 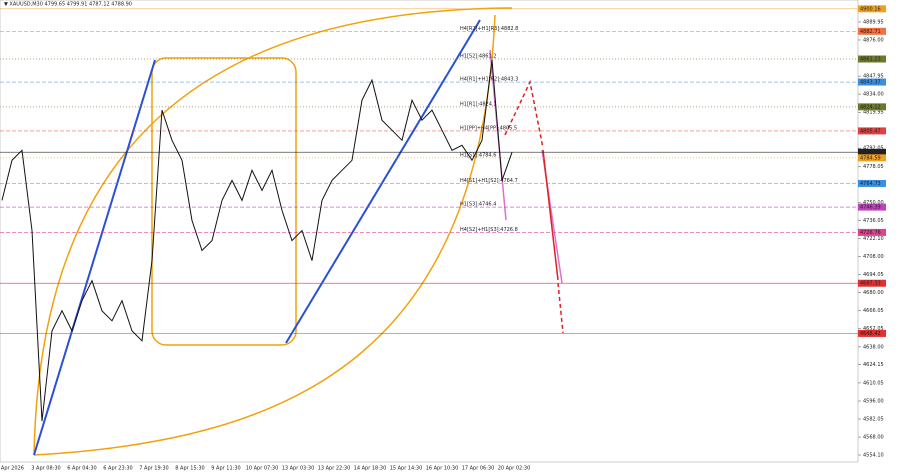 What do you see at coordinates (873, 365) in the screenshot?
I see `y-tick-label: 4624.15` at bounding box center [873, 365].